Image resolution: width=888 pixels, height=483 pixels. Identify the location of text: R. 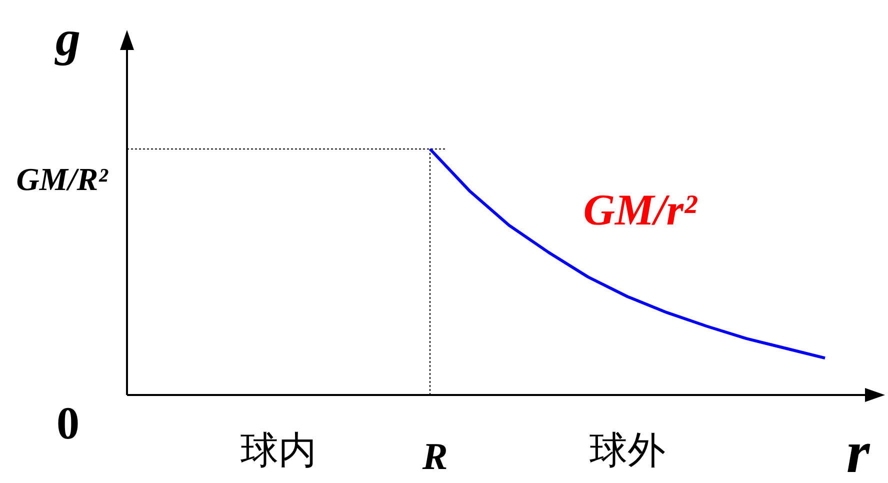
(434, 457).